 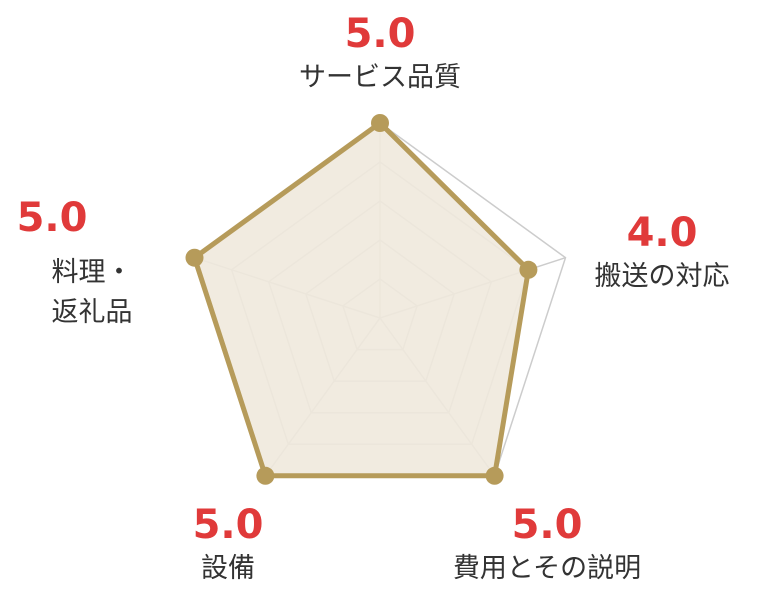 What do you see at coordinates (547, 525) in the screenshot?
I see `axis-score-3: 5.0` at bounding box center [547, 525].